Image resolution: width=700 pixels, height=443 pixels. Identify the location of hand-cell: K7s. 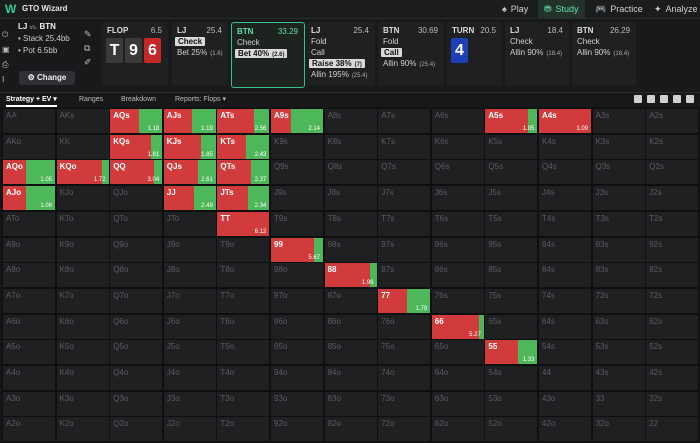
(404, 146).